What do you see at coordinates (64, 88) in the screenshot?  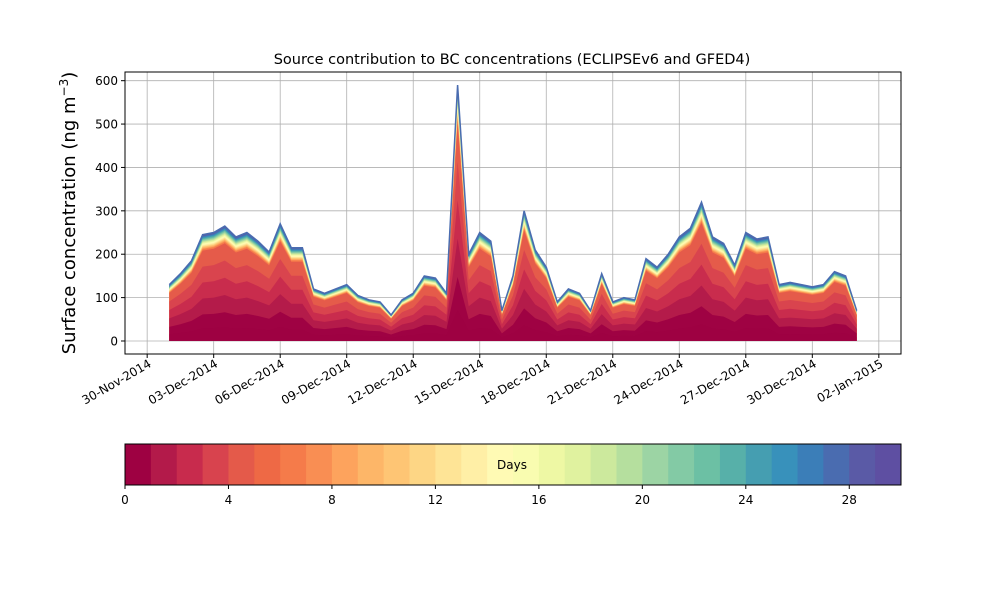 I see `y-axis-label-sup: −3` at bounding box center [64, 88].